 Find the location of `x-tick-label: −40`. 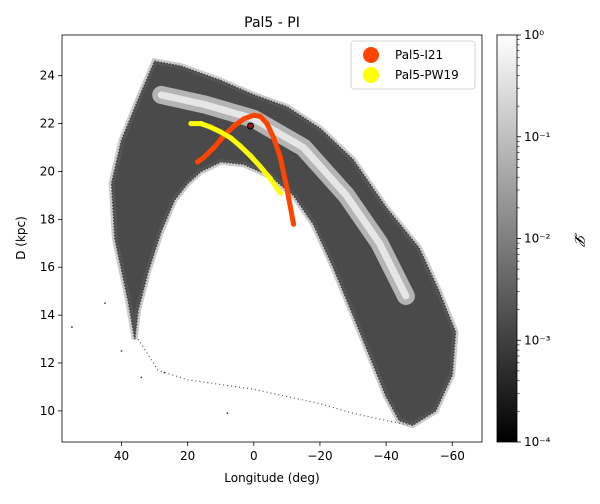

x-tick-label: −40 is located at coordinates (385, 456).